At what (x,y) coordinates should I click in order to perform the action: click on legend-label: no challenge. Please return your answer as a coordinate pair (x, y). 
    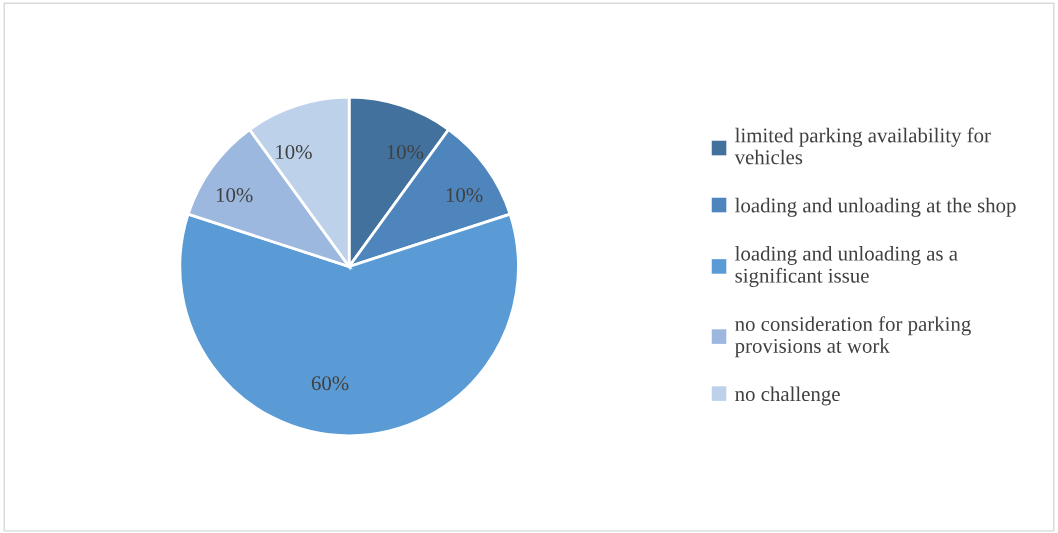
    Looking at the image, I should click on (787, 396).